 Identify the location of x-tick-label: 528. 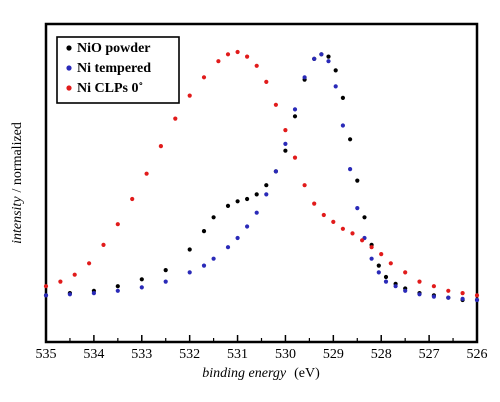
(381, 354).